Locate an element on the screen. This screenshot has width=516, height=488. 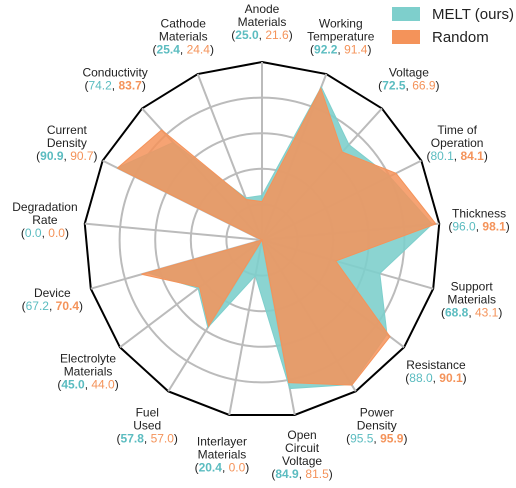
category-label: Interlayer Materials is located at coordinates (222, 447).